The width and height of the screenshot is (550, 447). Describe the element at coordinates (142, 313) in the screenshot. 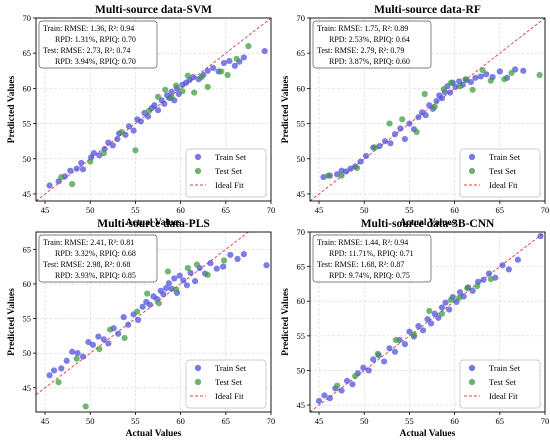

I see `ideal-fit-line` at that location.